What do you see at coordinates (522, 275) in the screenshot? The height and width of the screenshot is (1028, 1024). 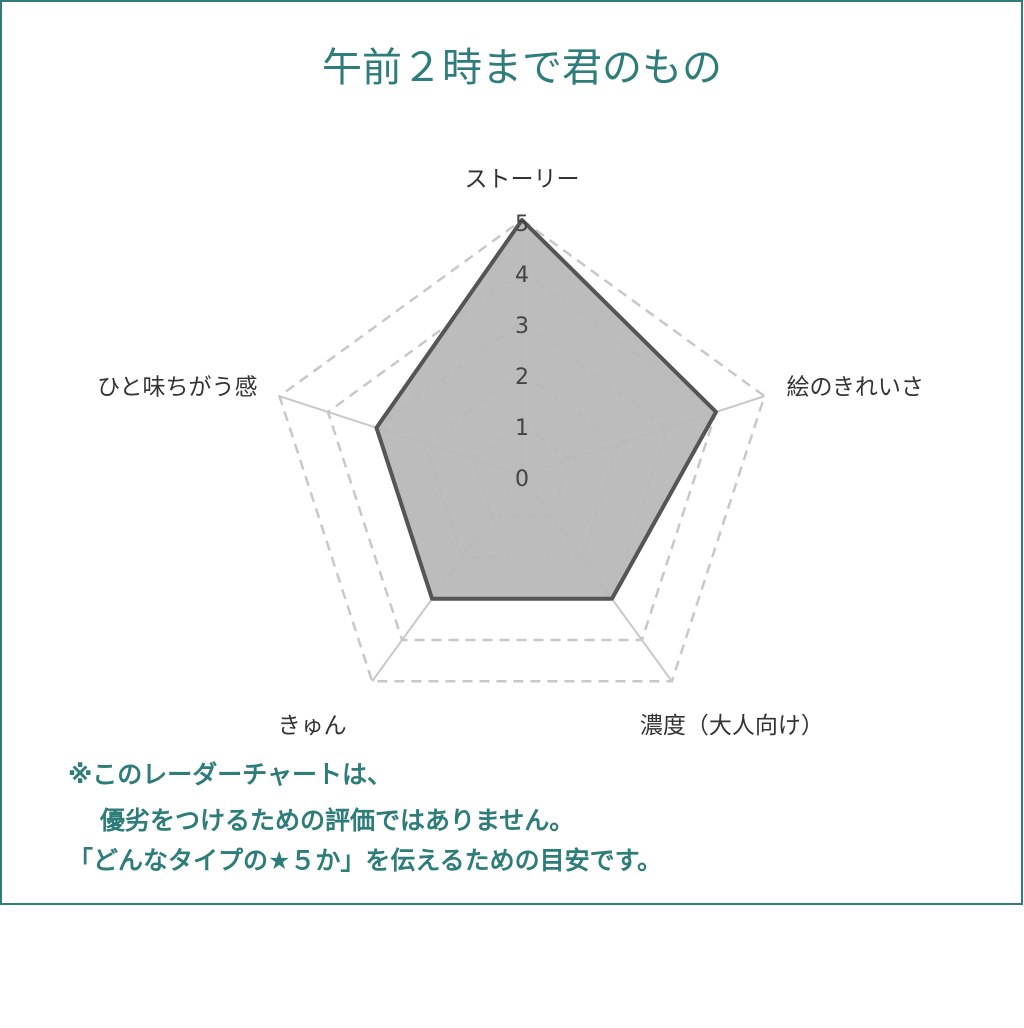 I see `r-tick-label: 4` at bounding box center [522, 275].